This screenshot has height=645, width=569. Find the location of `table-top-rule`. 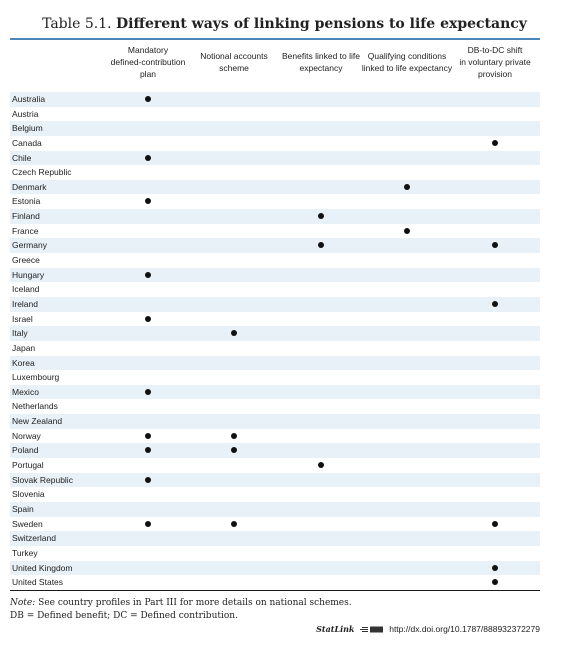

table-top-rule is located at coordinates (275, 39).